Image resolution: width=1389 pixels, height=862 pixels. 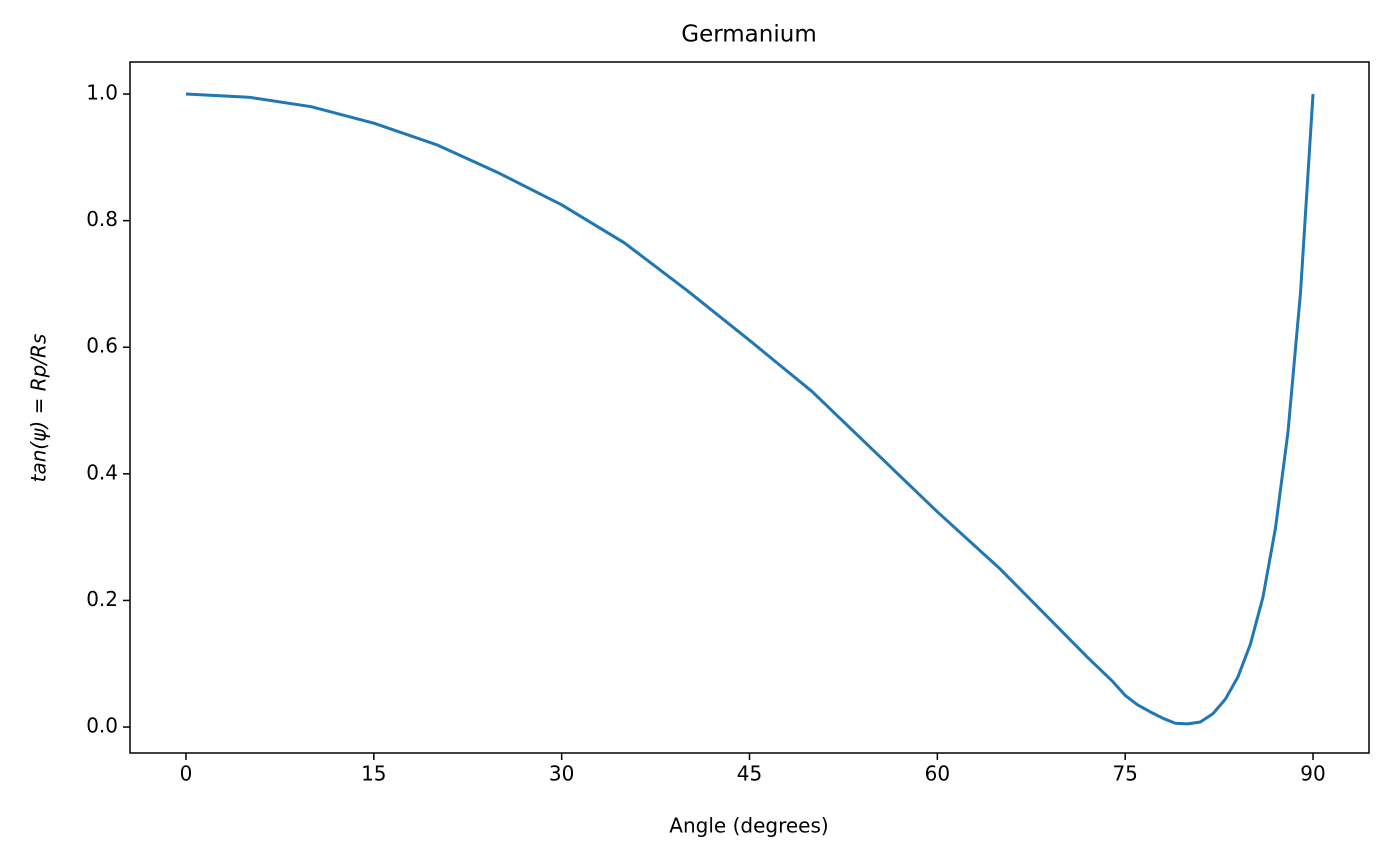 What do you see at coordinates (102, 346) in the screenshot?
I see `y-tick-label: 0.6` at bounding box center [102, 346].